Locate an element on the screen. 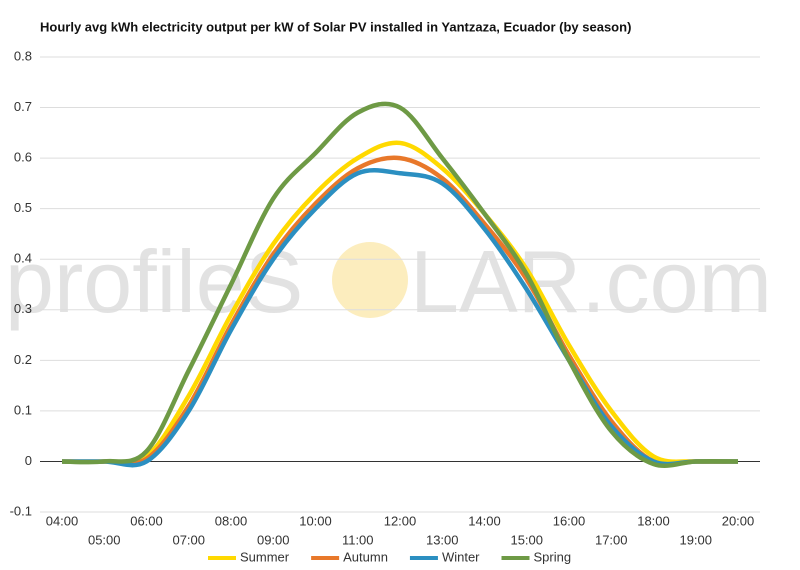 This screenshot has width=800, height=570. legend-label: Spring is located at coordinates (553, 556).